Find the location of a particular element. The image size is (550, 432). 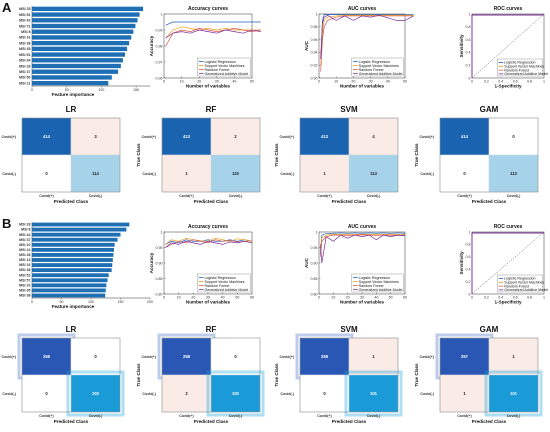

cell-value: 114 is located at coordinates (95, 173).